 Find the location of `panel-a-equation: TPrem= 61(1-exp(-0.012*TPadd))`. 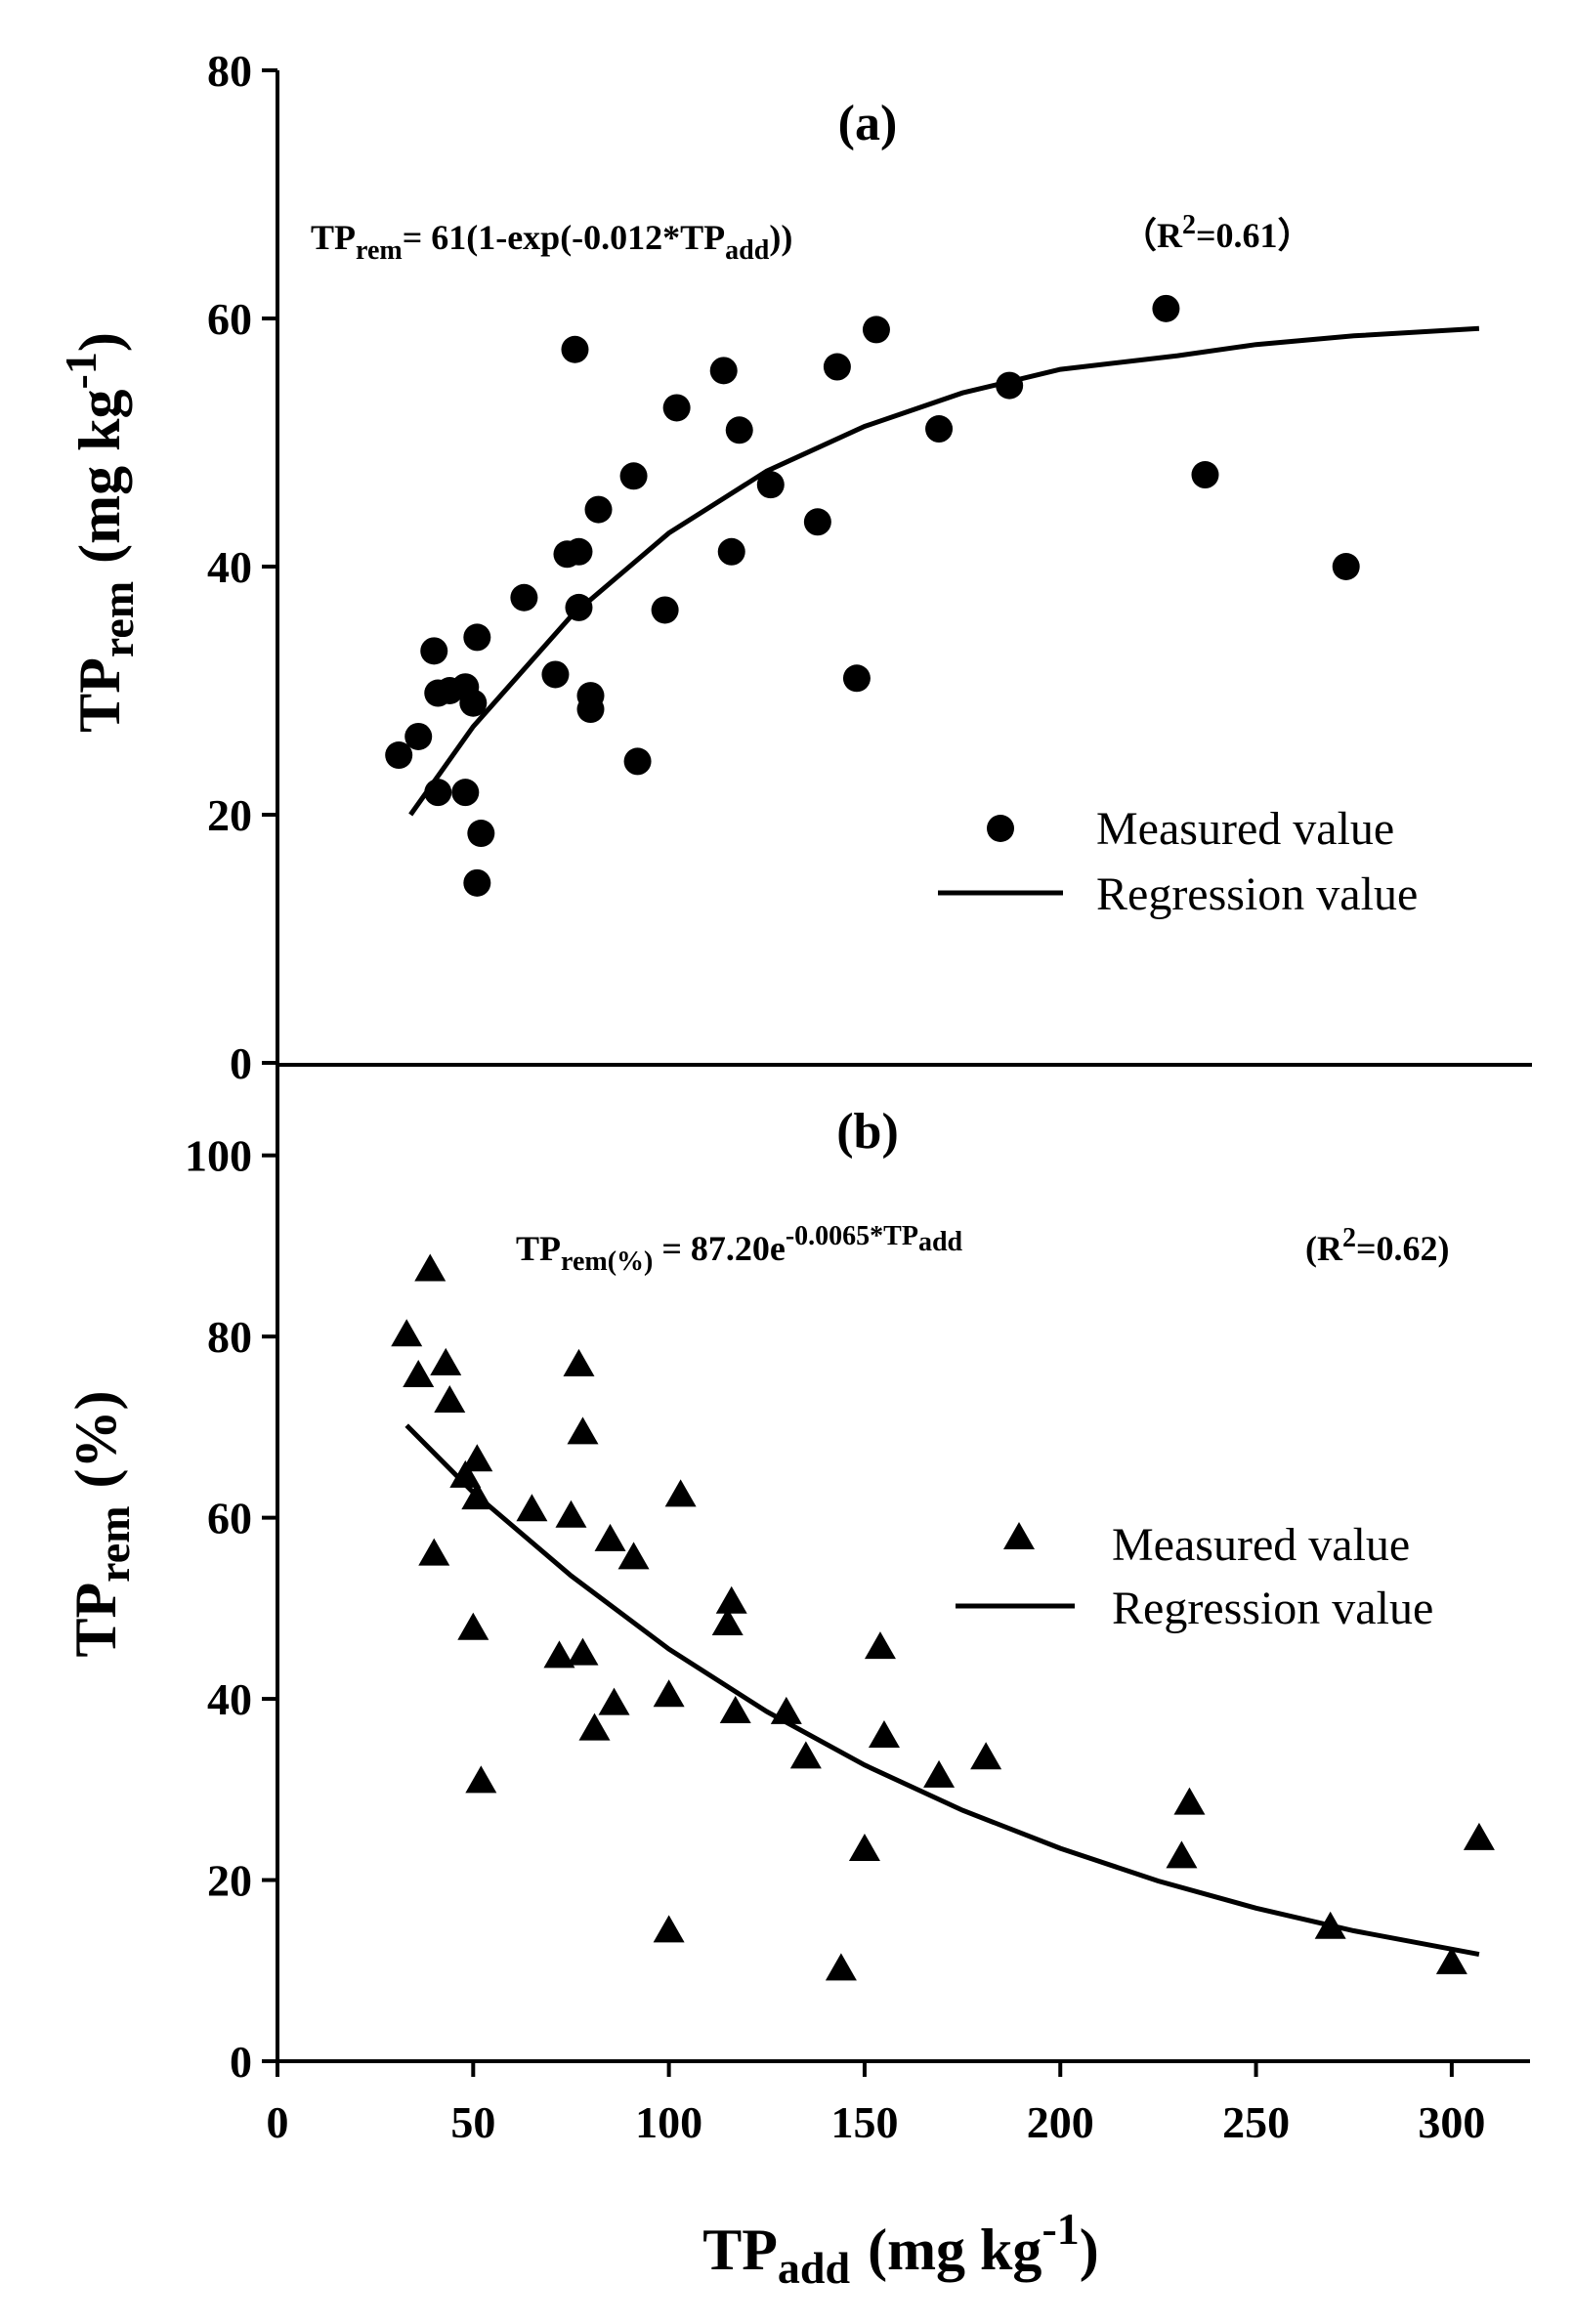

panel-a-equation: TPrem= 61(1-exp(-0.012*TPadd)) is located at coordinates (551, 242).